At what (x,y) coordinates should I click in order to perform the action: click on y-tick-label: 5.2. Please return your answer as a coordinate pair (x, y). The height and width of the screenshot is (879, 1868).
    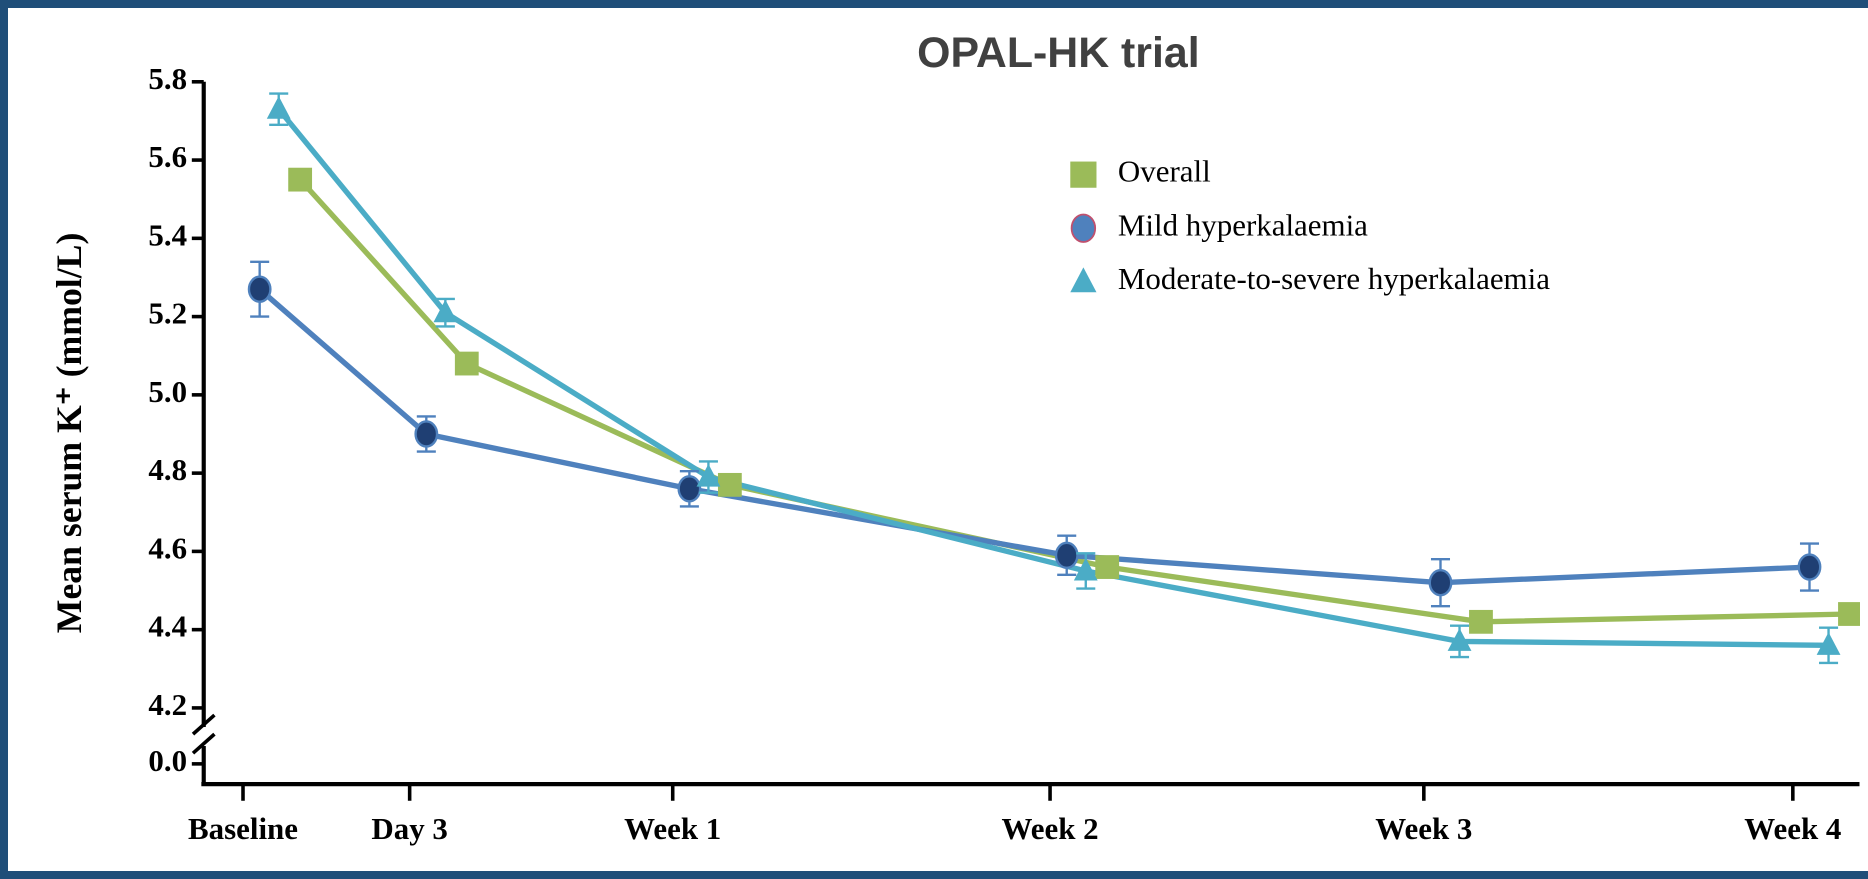
    Looking at the image, I should click on (167, 313).